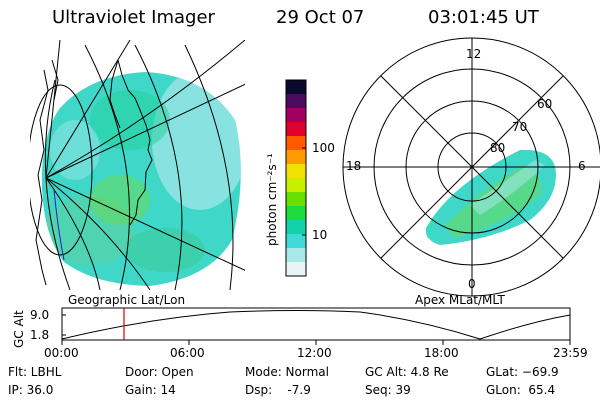  What do you see at coordinates (472, 284) in the screenshot?
I see `polar-mlt-0: 0` at bounding box center [472, 284].